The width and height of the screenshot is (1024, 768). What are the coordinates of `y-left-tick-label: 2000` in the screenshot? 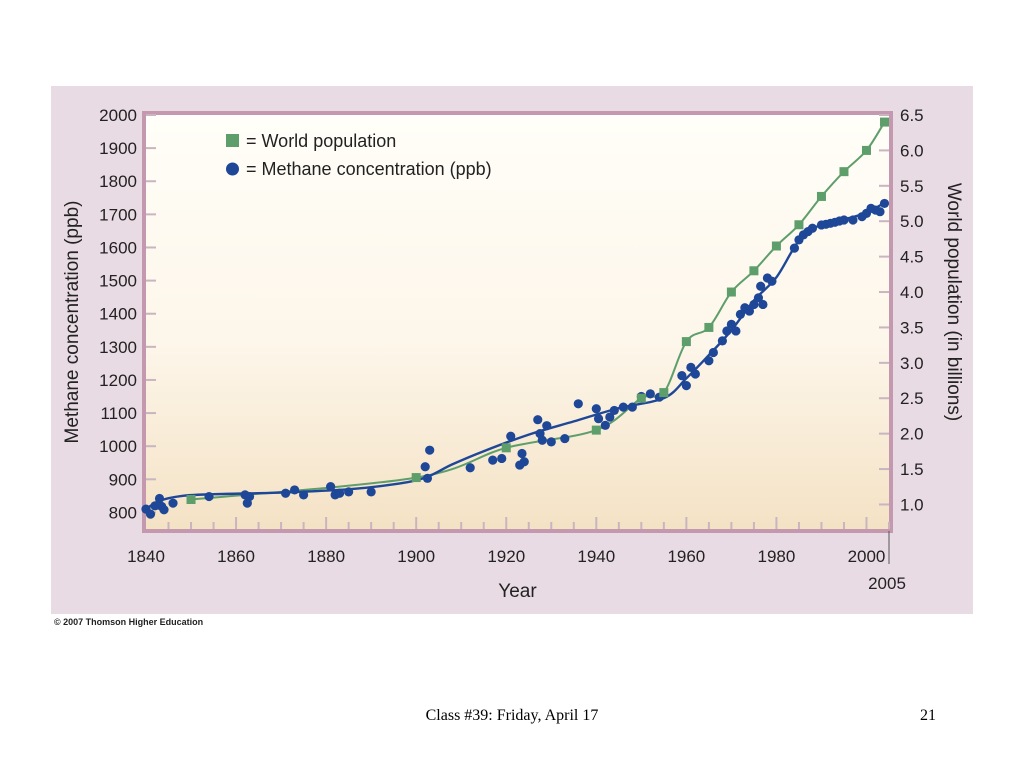 It's located at (118, 115).